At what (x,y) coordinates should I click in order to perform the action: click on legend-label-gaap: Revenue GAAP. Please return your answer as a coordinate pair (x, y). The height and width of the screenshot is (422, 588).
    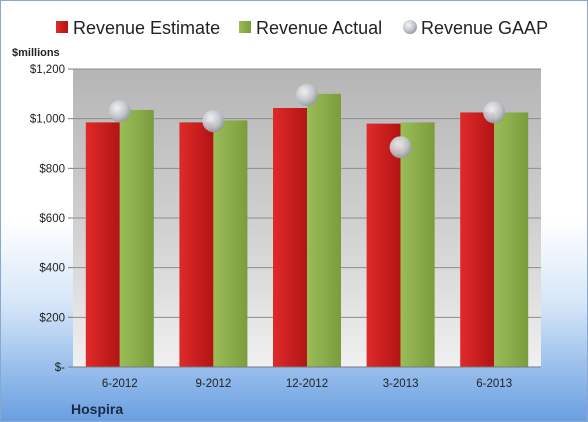
    Looking at the image, I should click on (484, 28).